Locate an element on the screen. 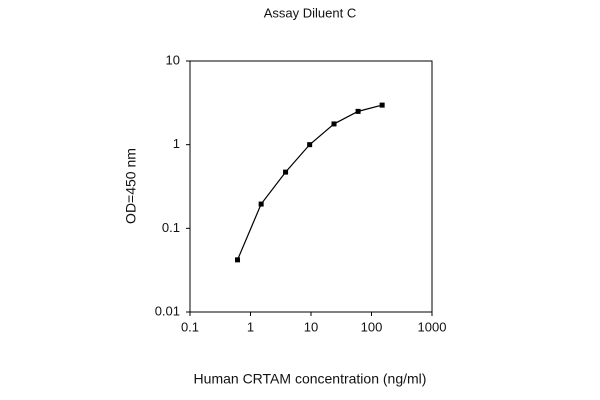 This screenshot has height=400, width=600. x-tick-label: 1 is located at coordinates (250, 326).